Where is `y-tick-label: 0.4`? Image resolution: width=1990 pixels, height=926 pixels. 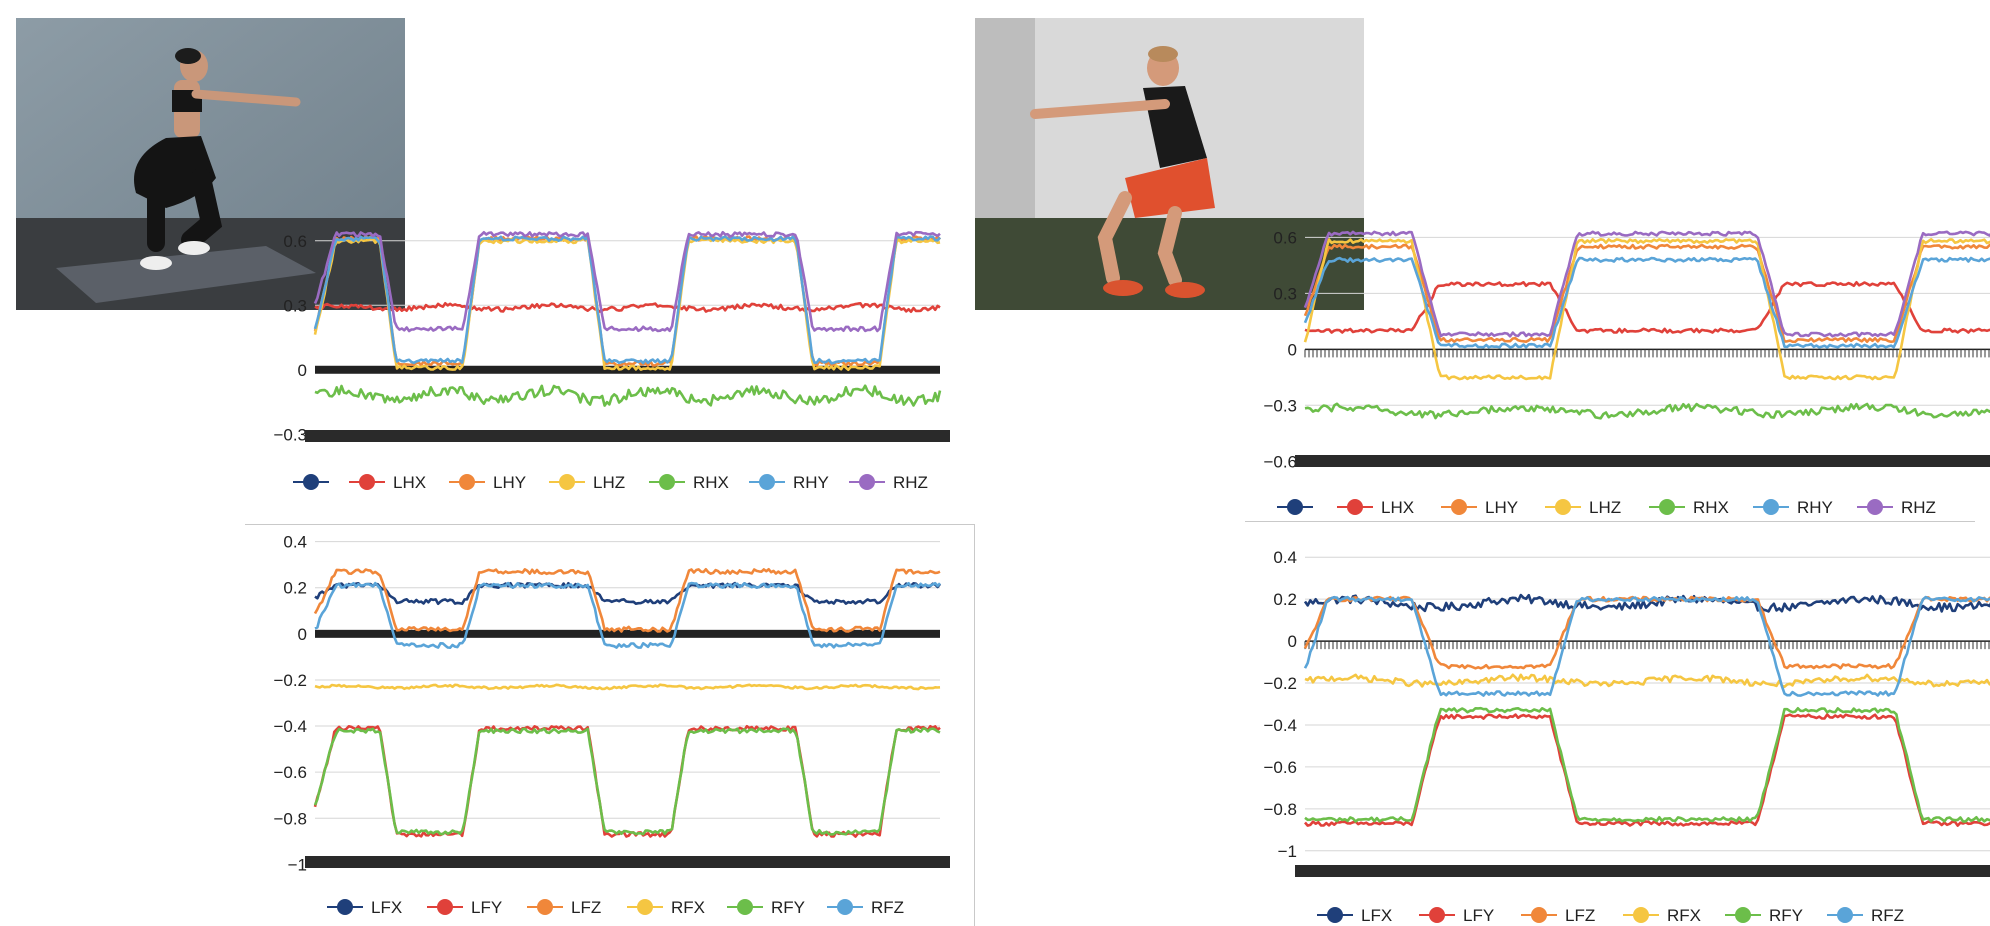 y-tick-label: 0.4 is located at coordinates (1285, 557).